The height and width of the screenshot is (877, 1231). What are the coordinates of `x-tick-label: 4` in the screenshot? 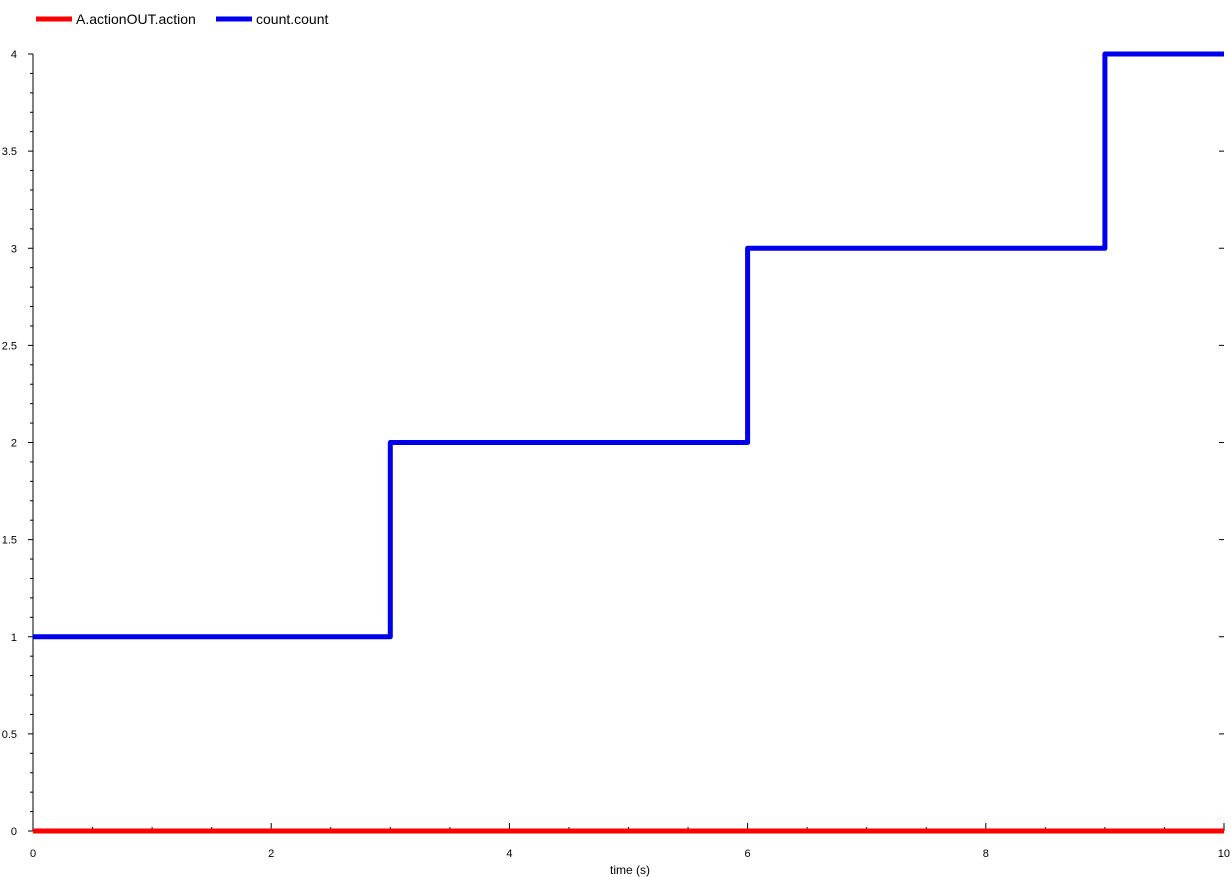 It's located at (509, 854).